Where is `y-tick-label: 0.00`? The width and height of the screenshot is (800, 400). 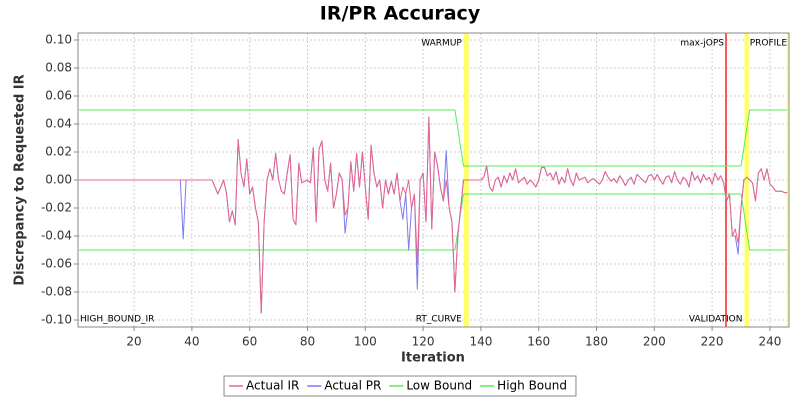 y-tick-label: 0.00 is located at coordinates (58, 180).